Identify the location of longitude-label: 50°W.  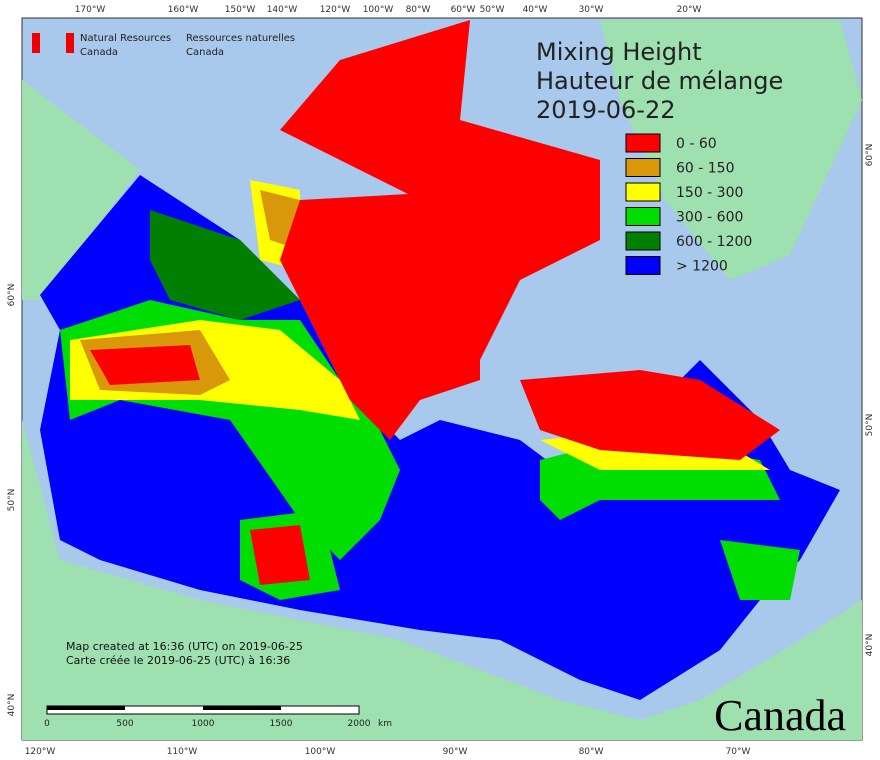
(492, 10).